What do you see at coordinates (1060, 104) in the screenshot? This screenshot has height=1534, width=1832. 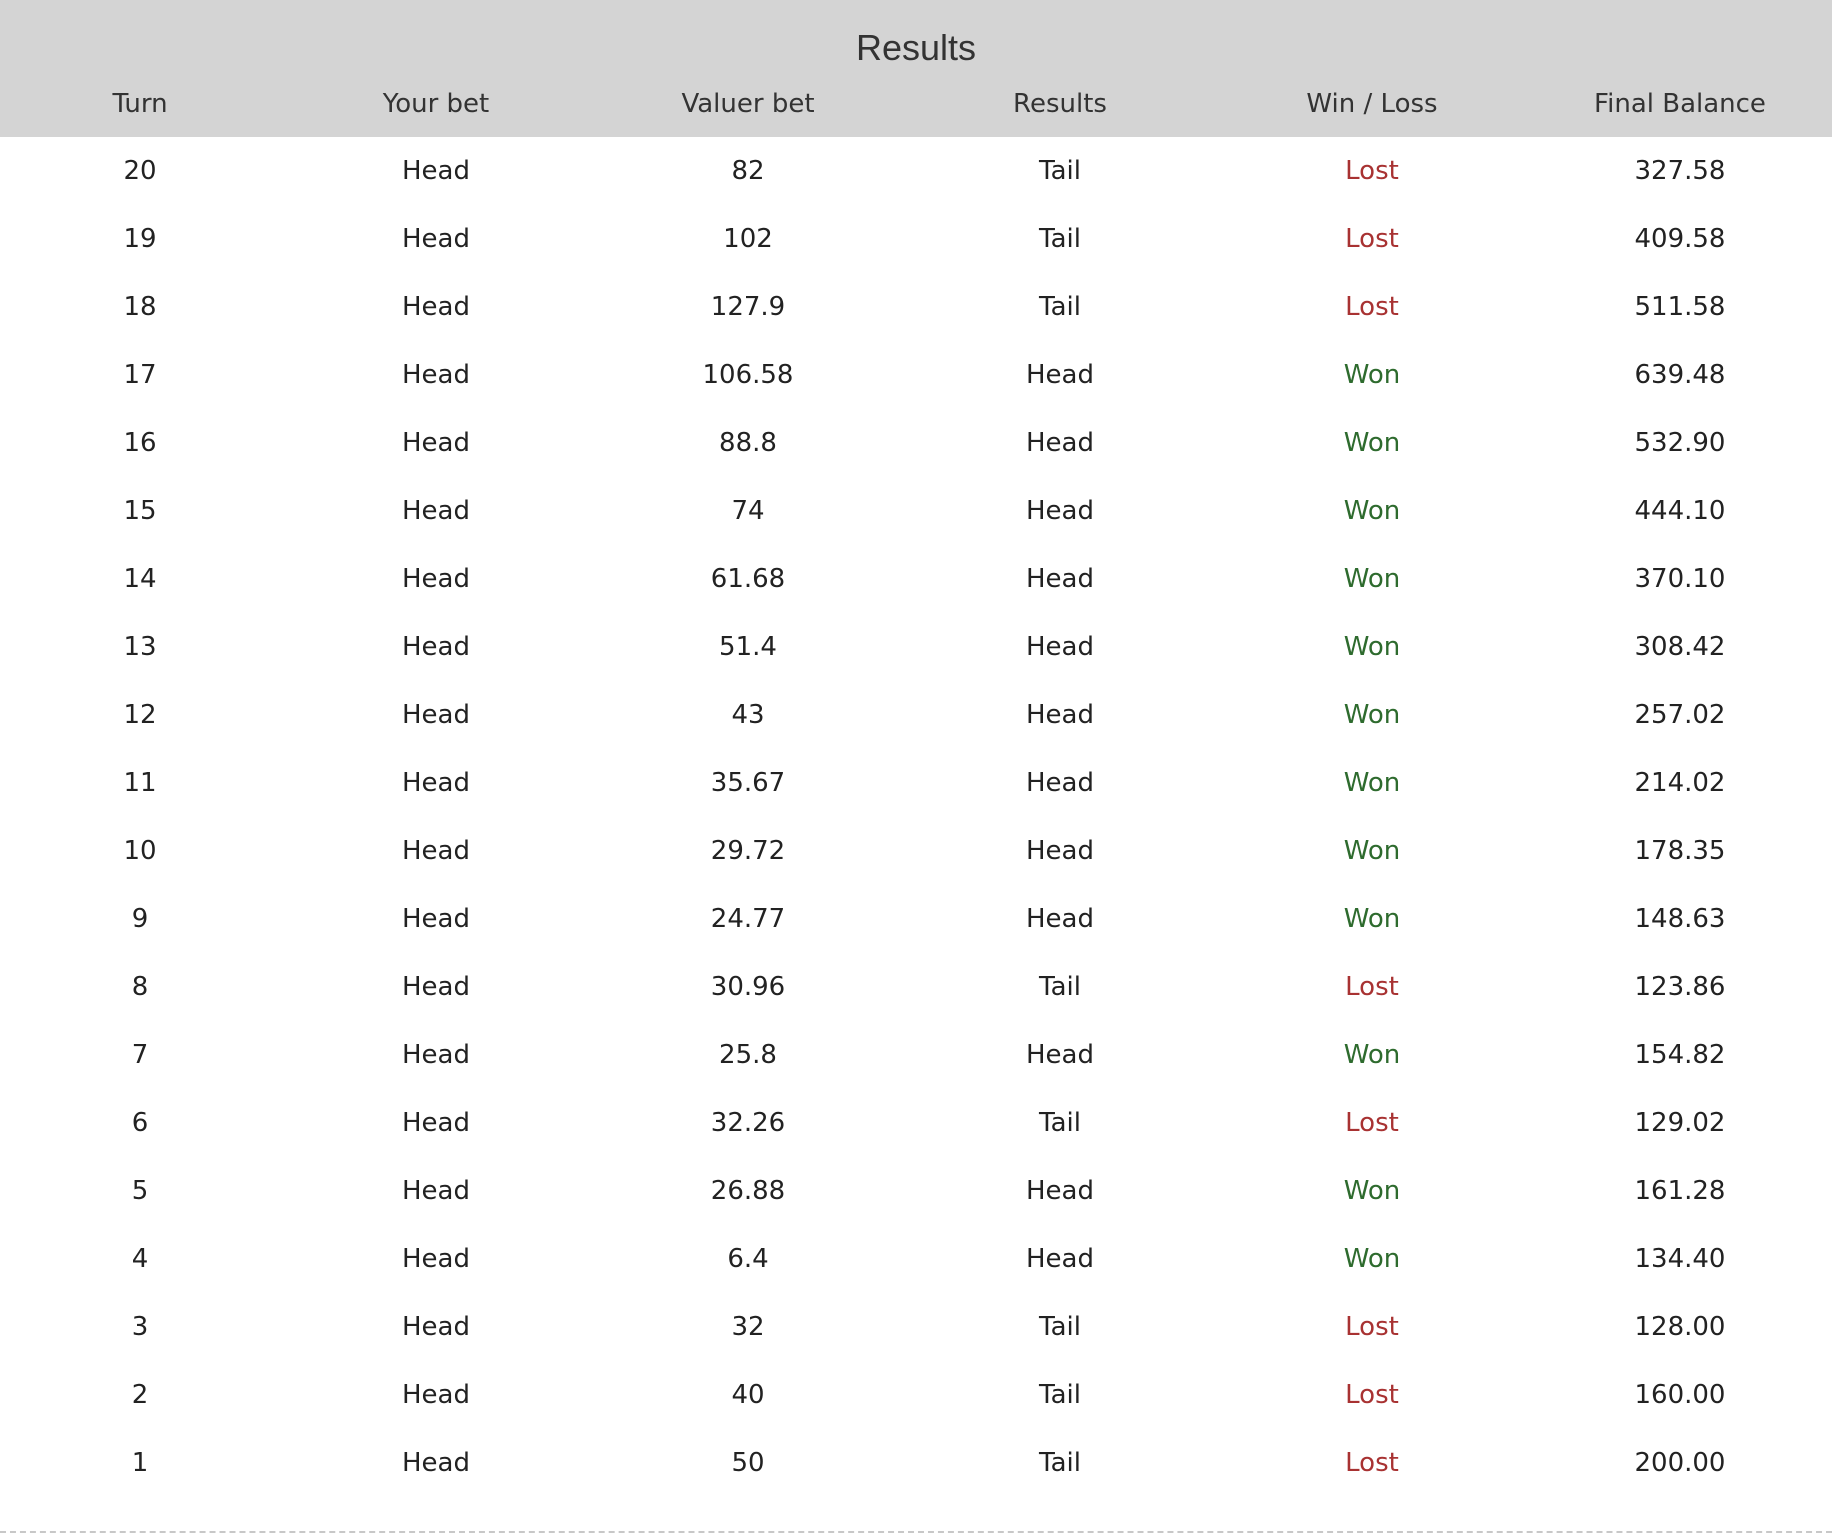 I see `column-header-results: Results` at bounding box center [1060, 104].